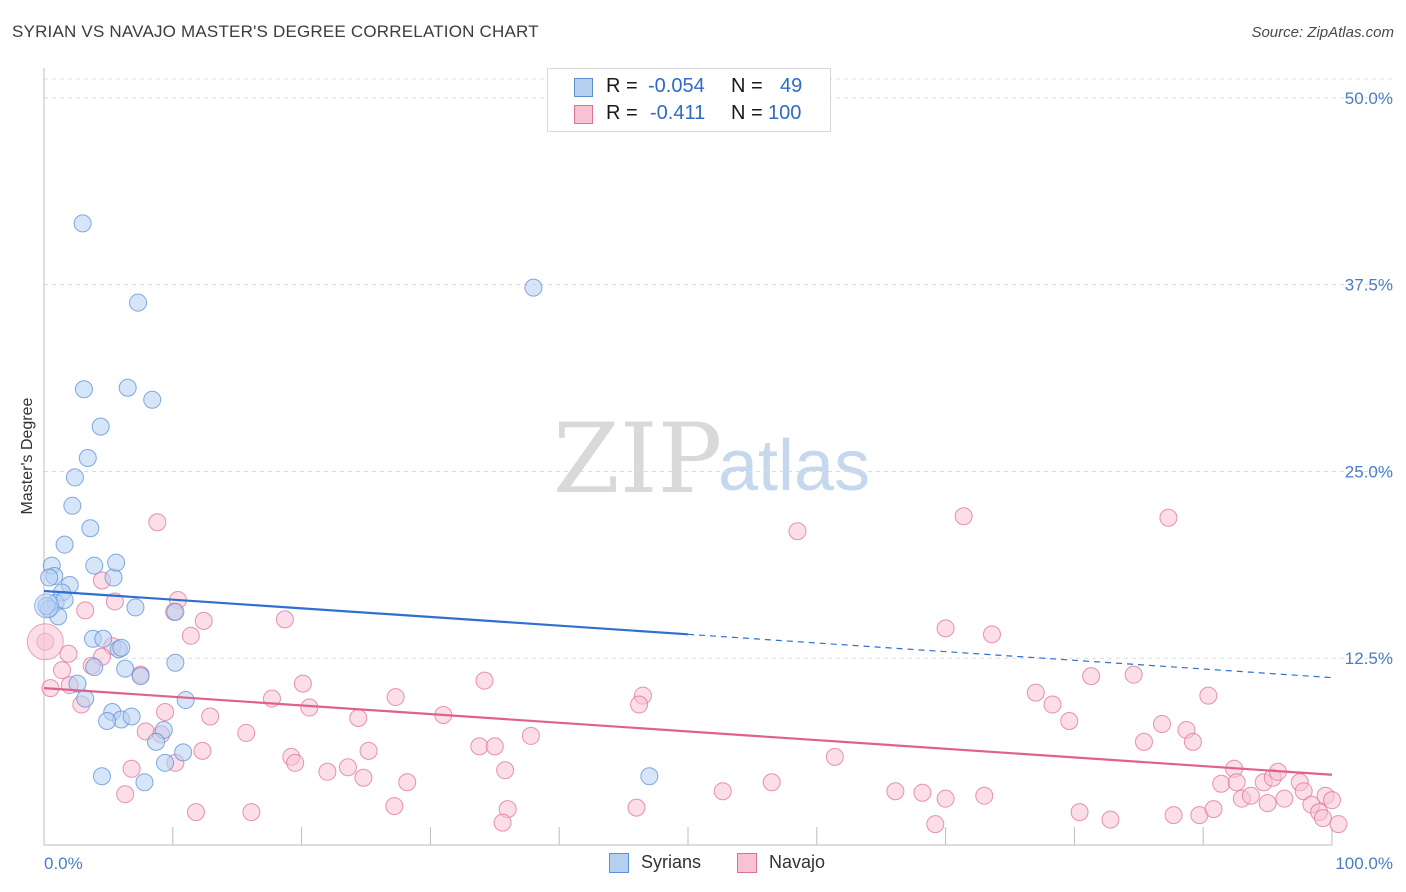 Image resolution: width=1406 pixels, height=892 pixels. I want to click on legend-r-label: R =, so click(622, 113).